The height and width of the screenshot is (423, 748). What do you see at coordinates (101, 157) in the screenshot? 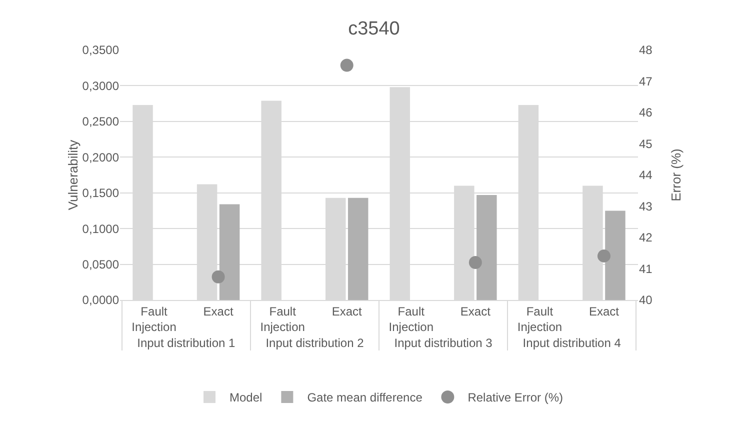
I see `y-tick-label: 0,2000` at bounding box center [101, 157].